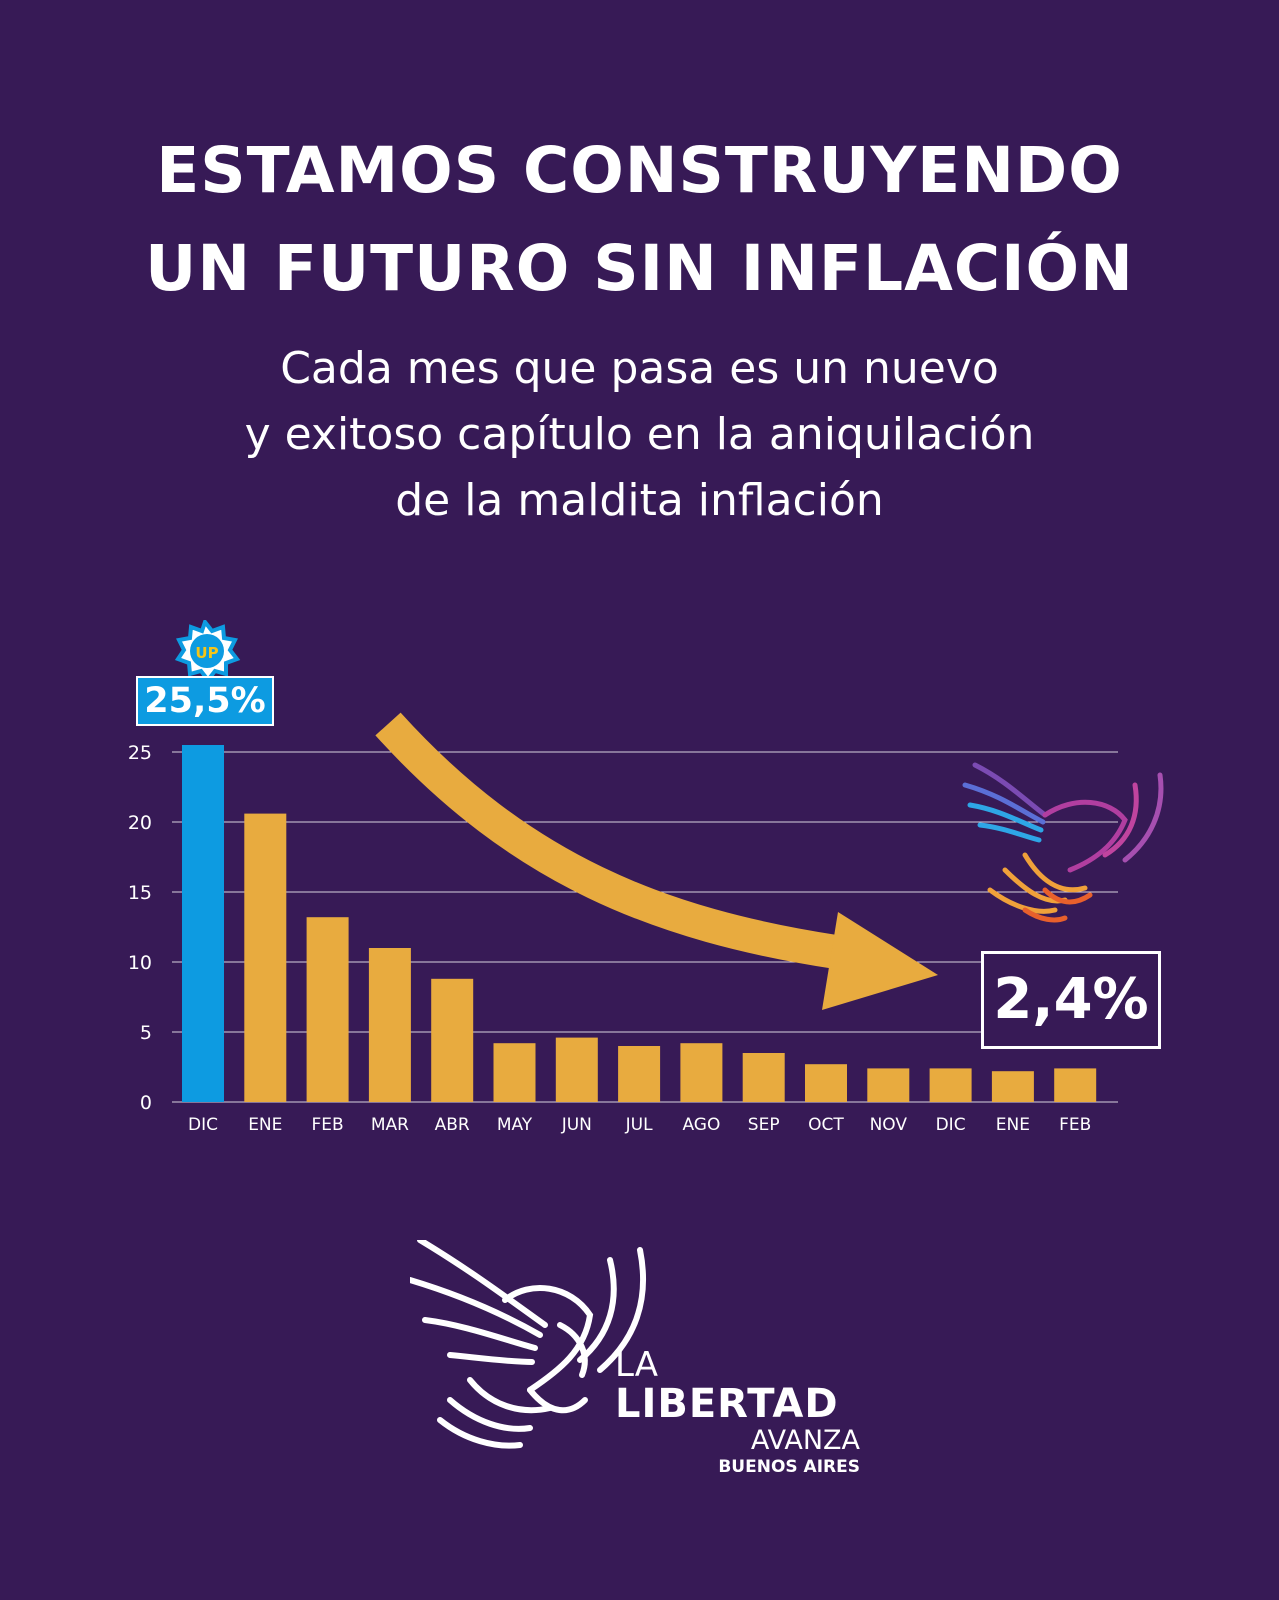 The image size is (1279, 1600). I want to click on headline-line-2: UN FUTURO SIN INFLACIÓN, so click(639, 268).